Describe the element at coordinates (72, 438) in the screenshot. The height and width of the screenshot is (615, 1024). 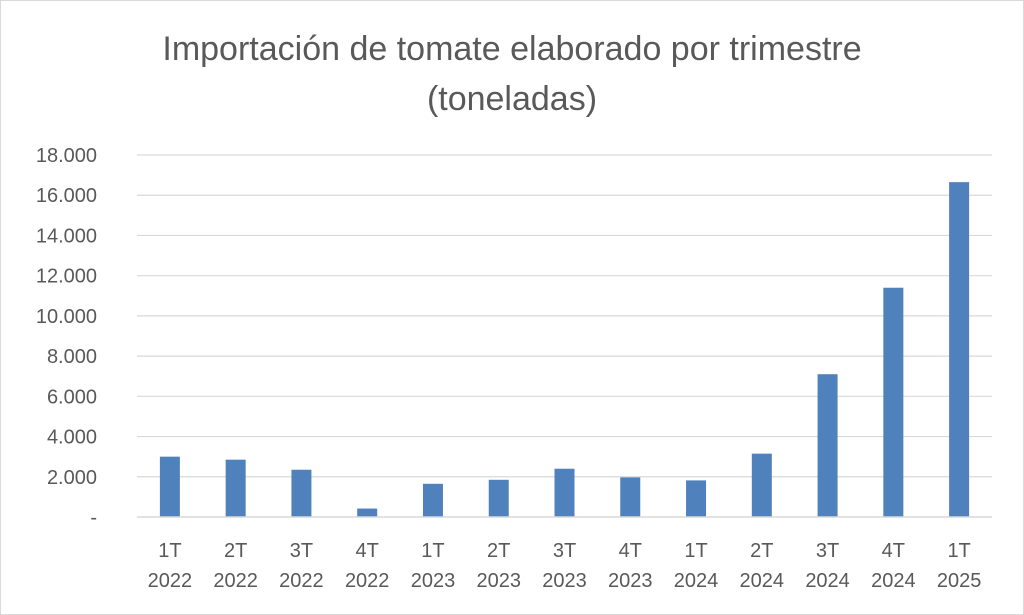
I see `y-tick-label: 4.000` at that location.